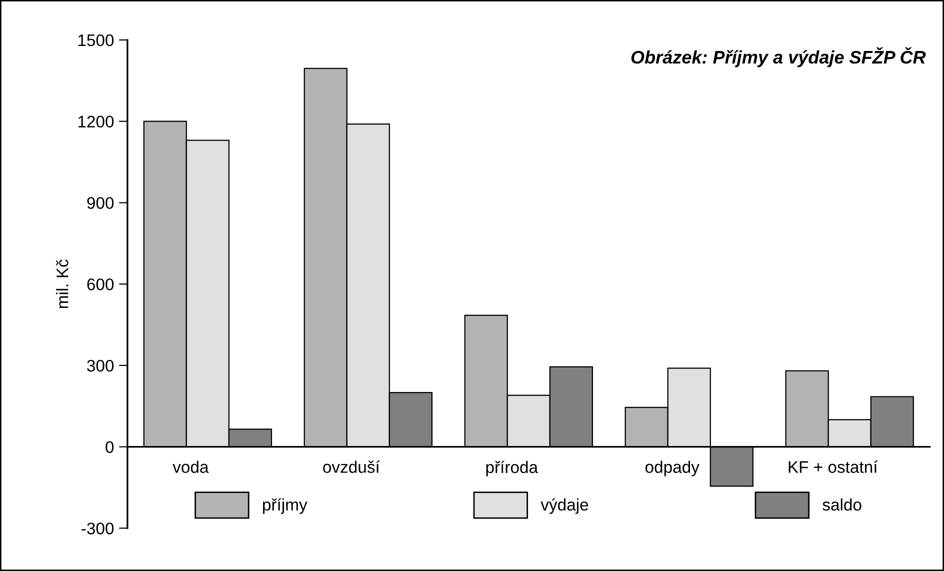 The height and width of the screenshot is (571, 944). I want to click on legend-label: příjmy, so click(285, 506).